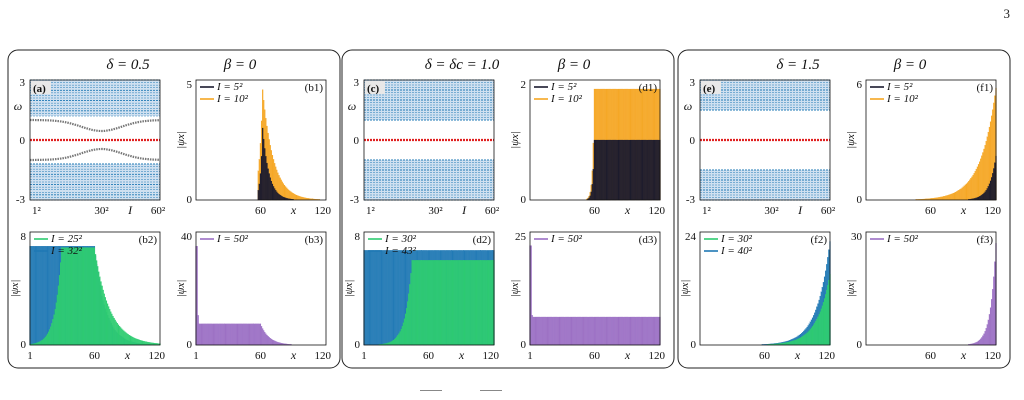 Image resolution: width=1024 pixels, height=400 pixels. I want to click on ytick-label: 0, so click(694, 345).